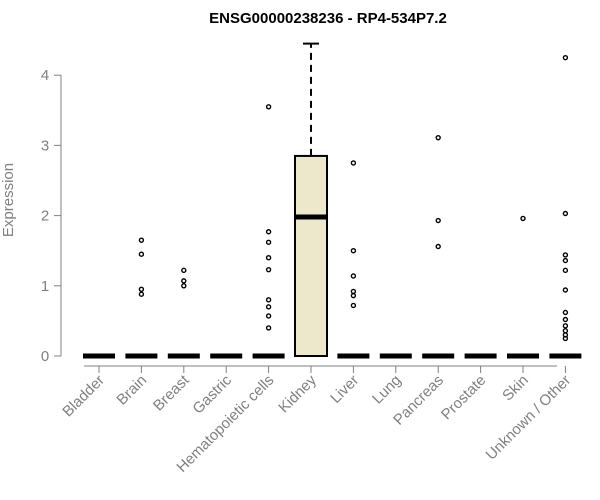  Describe the element at coordinates (297, 393) in the screenshot. I see `x-tick-label: Kidney` at that location.